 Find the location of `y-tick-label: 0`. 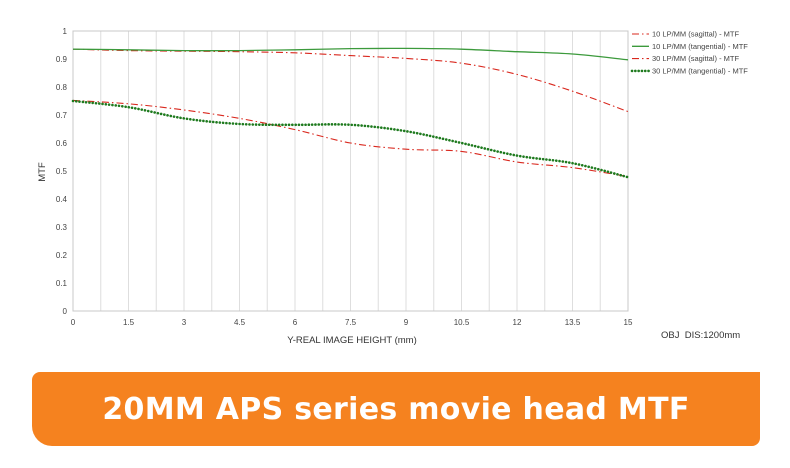

y-tick-label: 0 is located at coordinates (65, 311).